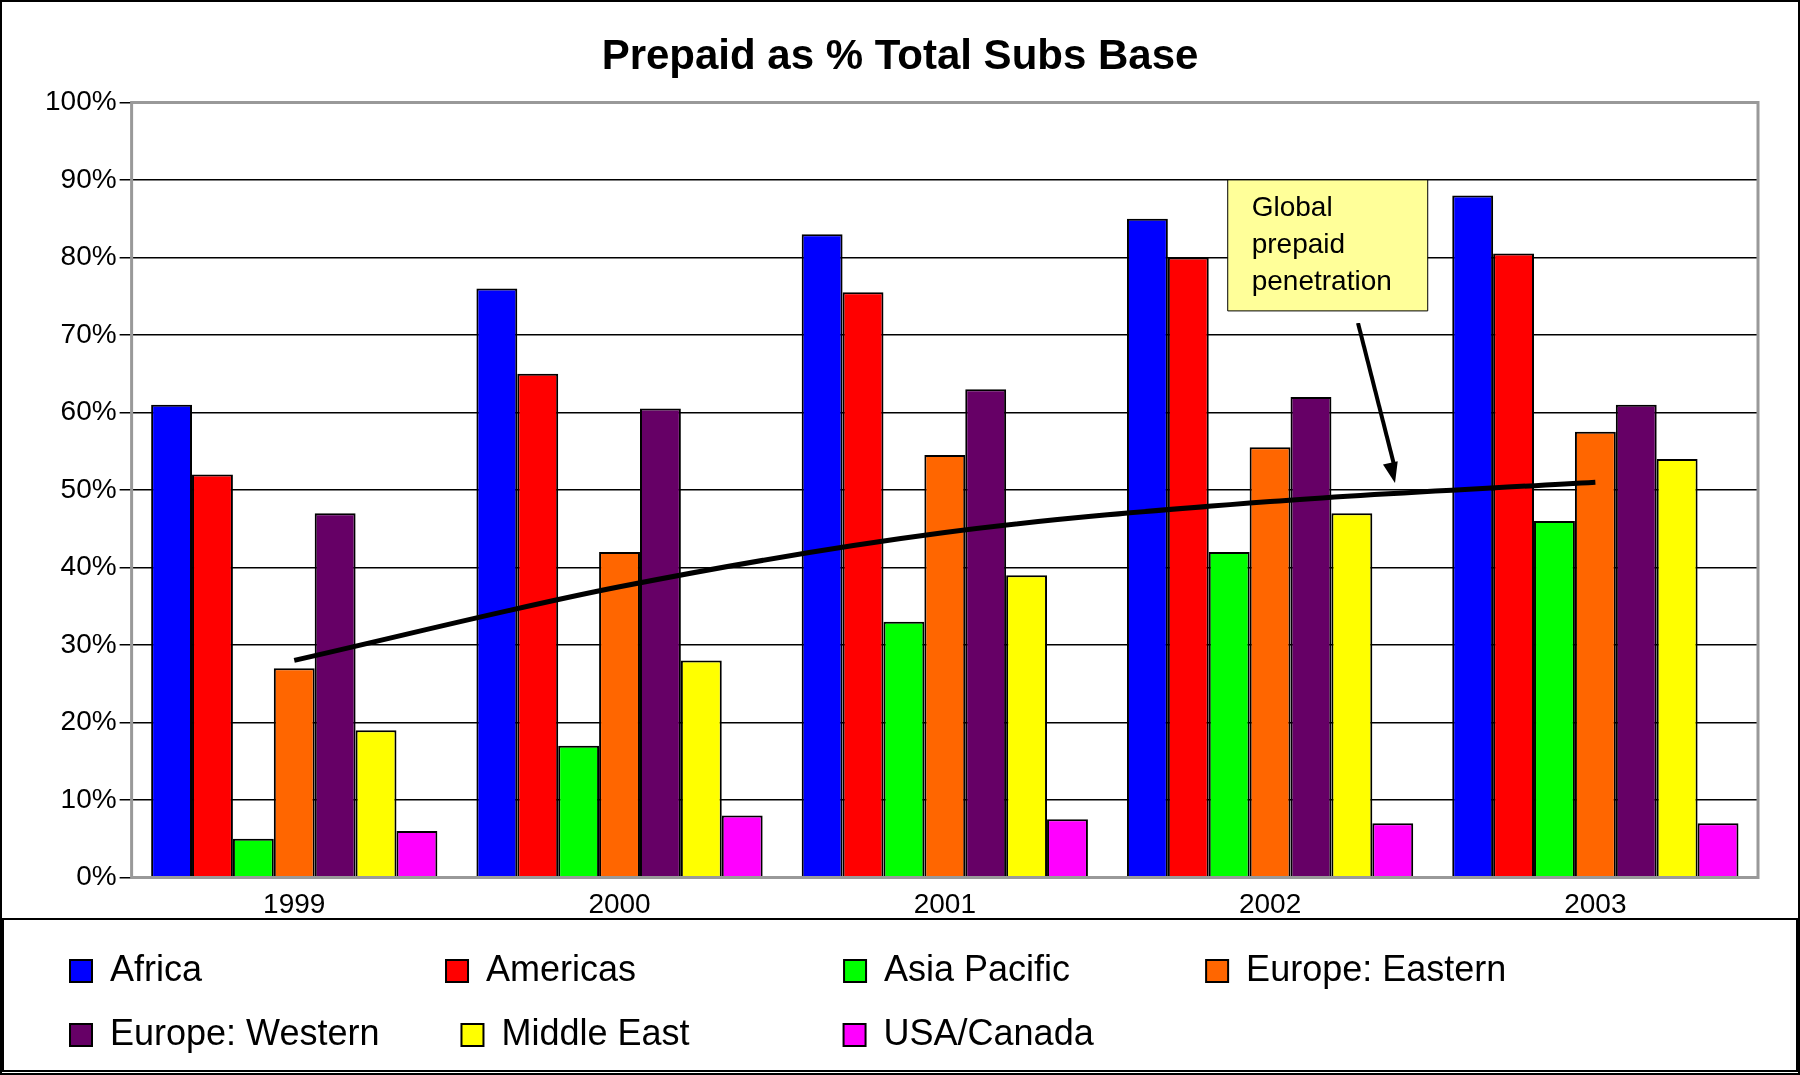  What do you see at coordinates (651, 968) in the screenshot?
I see `legend-label: Americas` at bounding box center [651, 968].